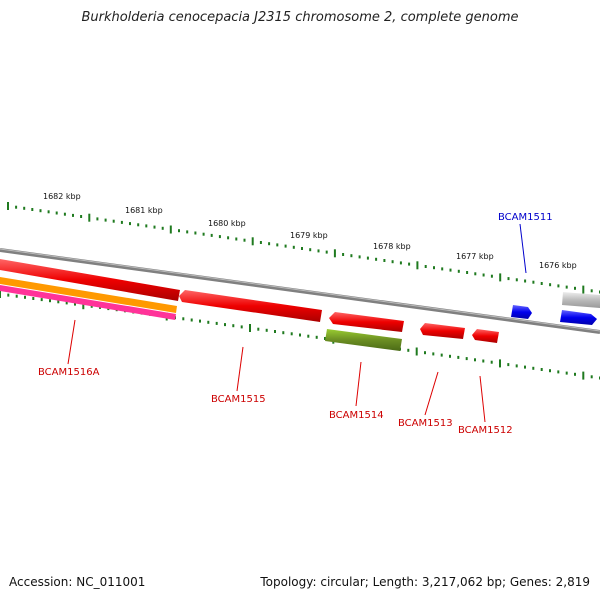 Image resolution: width=600 pixels, height=600 pixels. Describe the element at coordinates (485, 430) in the screenshot. I see `gene-label-bcam1512: BCAM1512` at that location.